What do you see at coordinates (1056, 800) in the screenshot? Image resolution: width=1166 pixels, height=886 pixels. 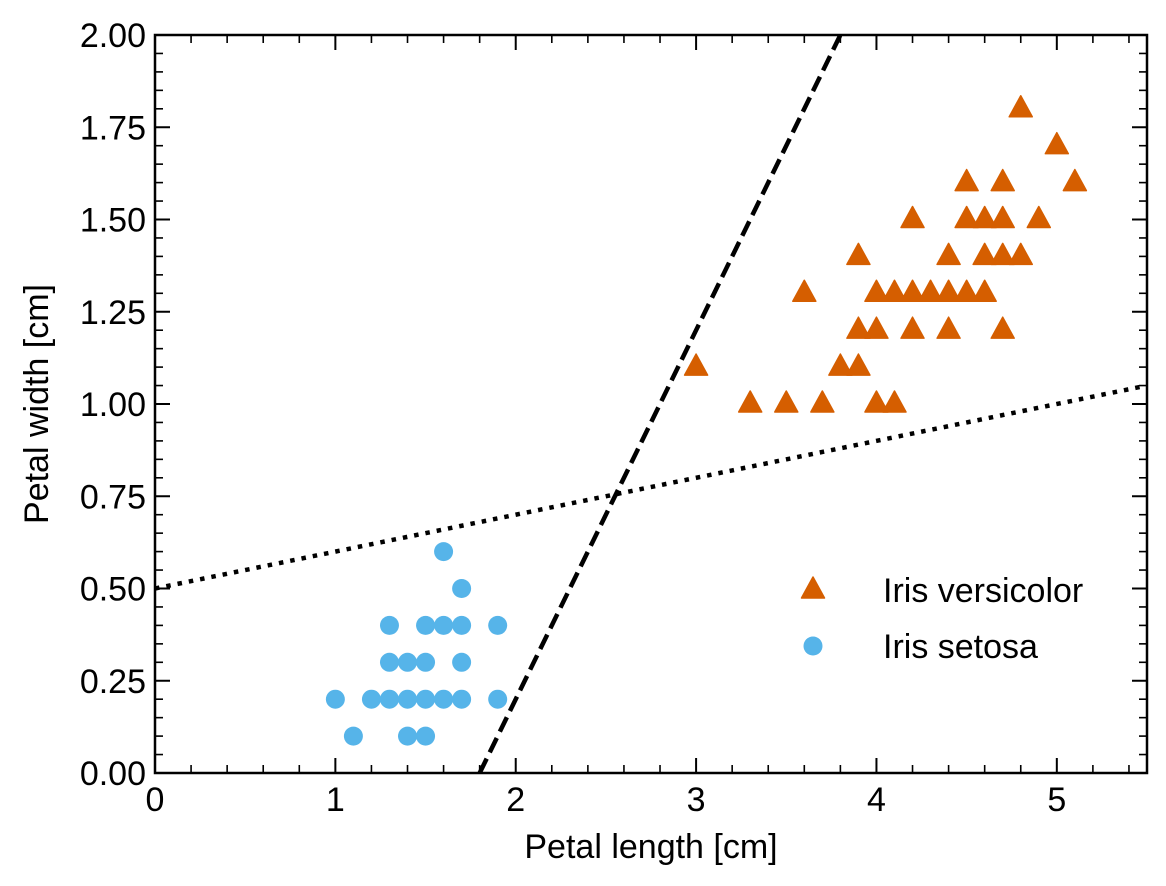 I see `x-tick-label: 5` at bounding box center [1056, 800].